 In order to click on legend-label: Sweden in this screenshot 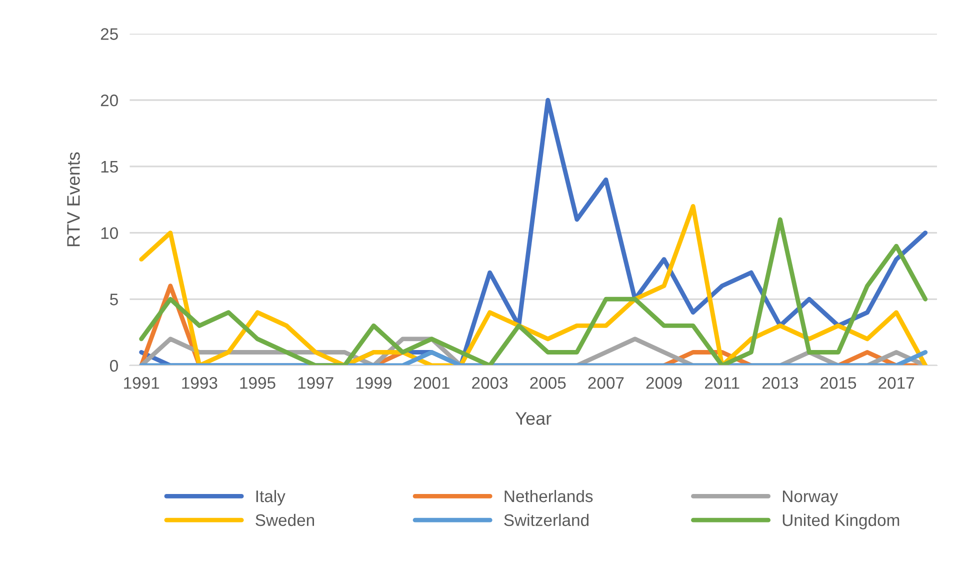, I will do `click(285, 520)`.